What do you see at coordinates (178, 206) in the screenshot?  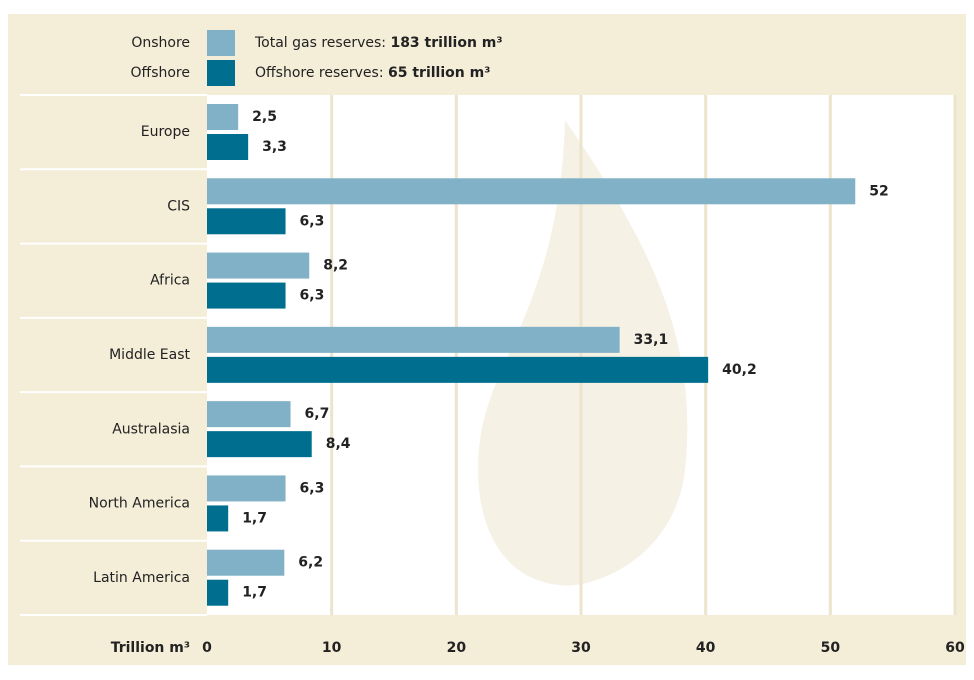 I see `category-label: CIS` at bounding box center [178, 206].